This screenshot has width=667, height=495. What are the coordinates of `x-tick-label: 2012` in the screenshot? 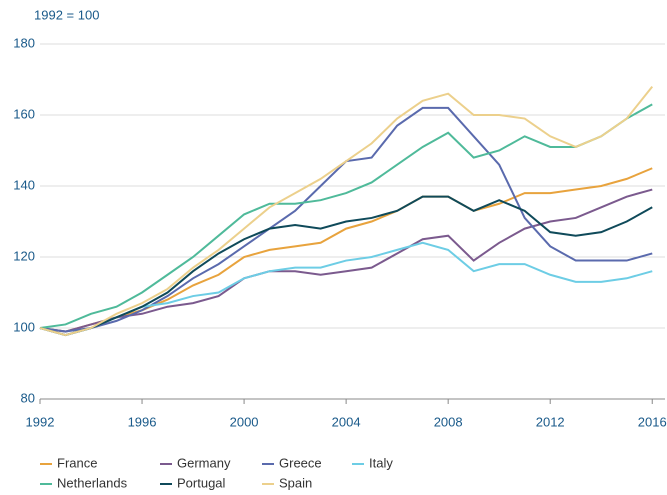 It's located at (550, 421).